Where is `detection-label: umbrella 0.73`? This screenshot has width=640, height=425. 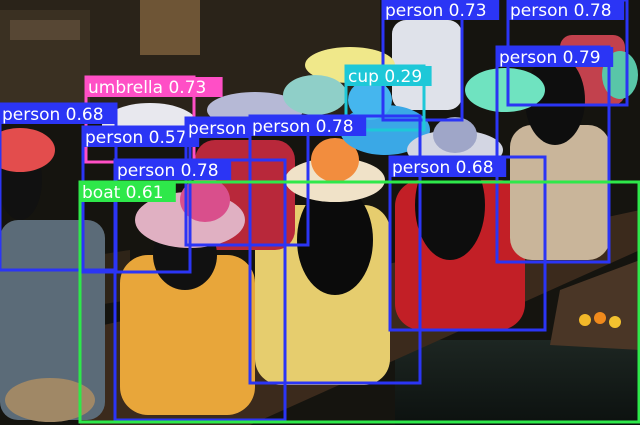
detection-label: umbrella 0.73 is located at coordinates (147, 88).